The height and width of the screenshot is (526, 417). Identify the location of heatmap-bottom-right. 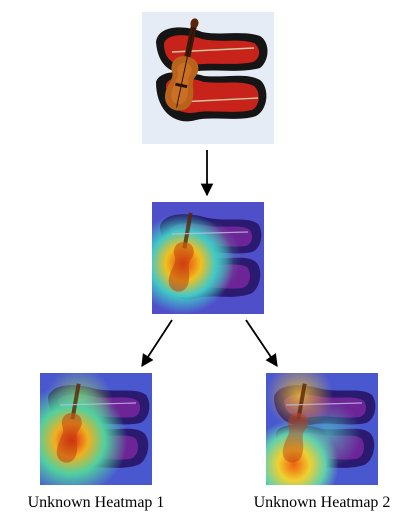
(322, 429).